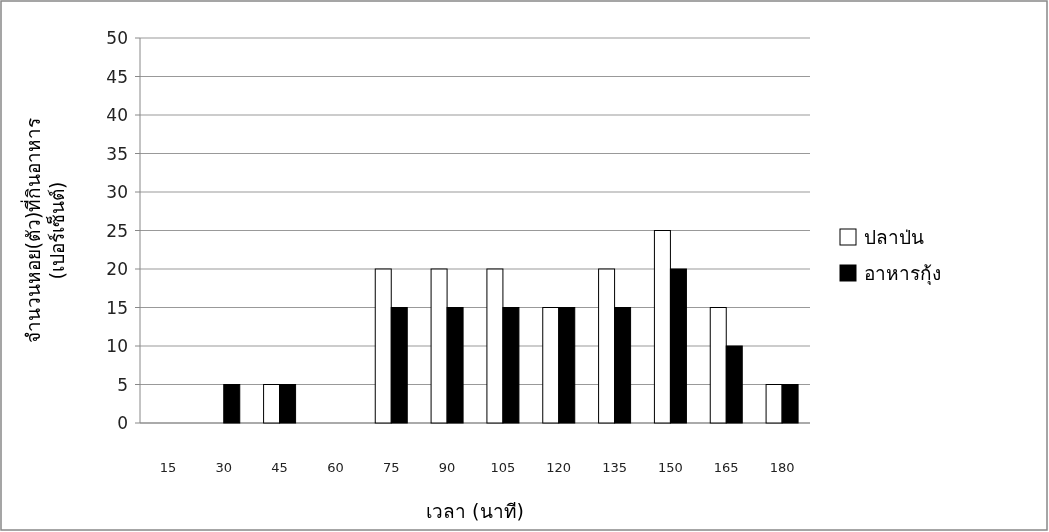  Describe the element at coordinates (122, 384) in the screenshot. I see `y-tick-label: 5` at that location.